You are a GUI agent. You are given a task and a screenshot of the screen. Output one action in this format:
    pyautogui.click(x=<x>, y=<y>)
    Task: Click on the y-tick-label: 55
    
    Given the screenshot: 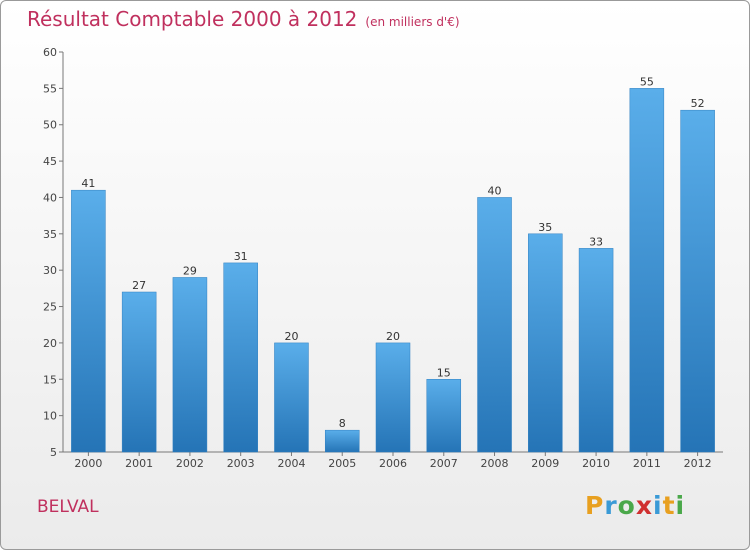 What is the action you would take?
    pyautogui.click(x=50, y=88)
    